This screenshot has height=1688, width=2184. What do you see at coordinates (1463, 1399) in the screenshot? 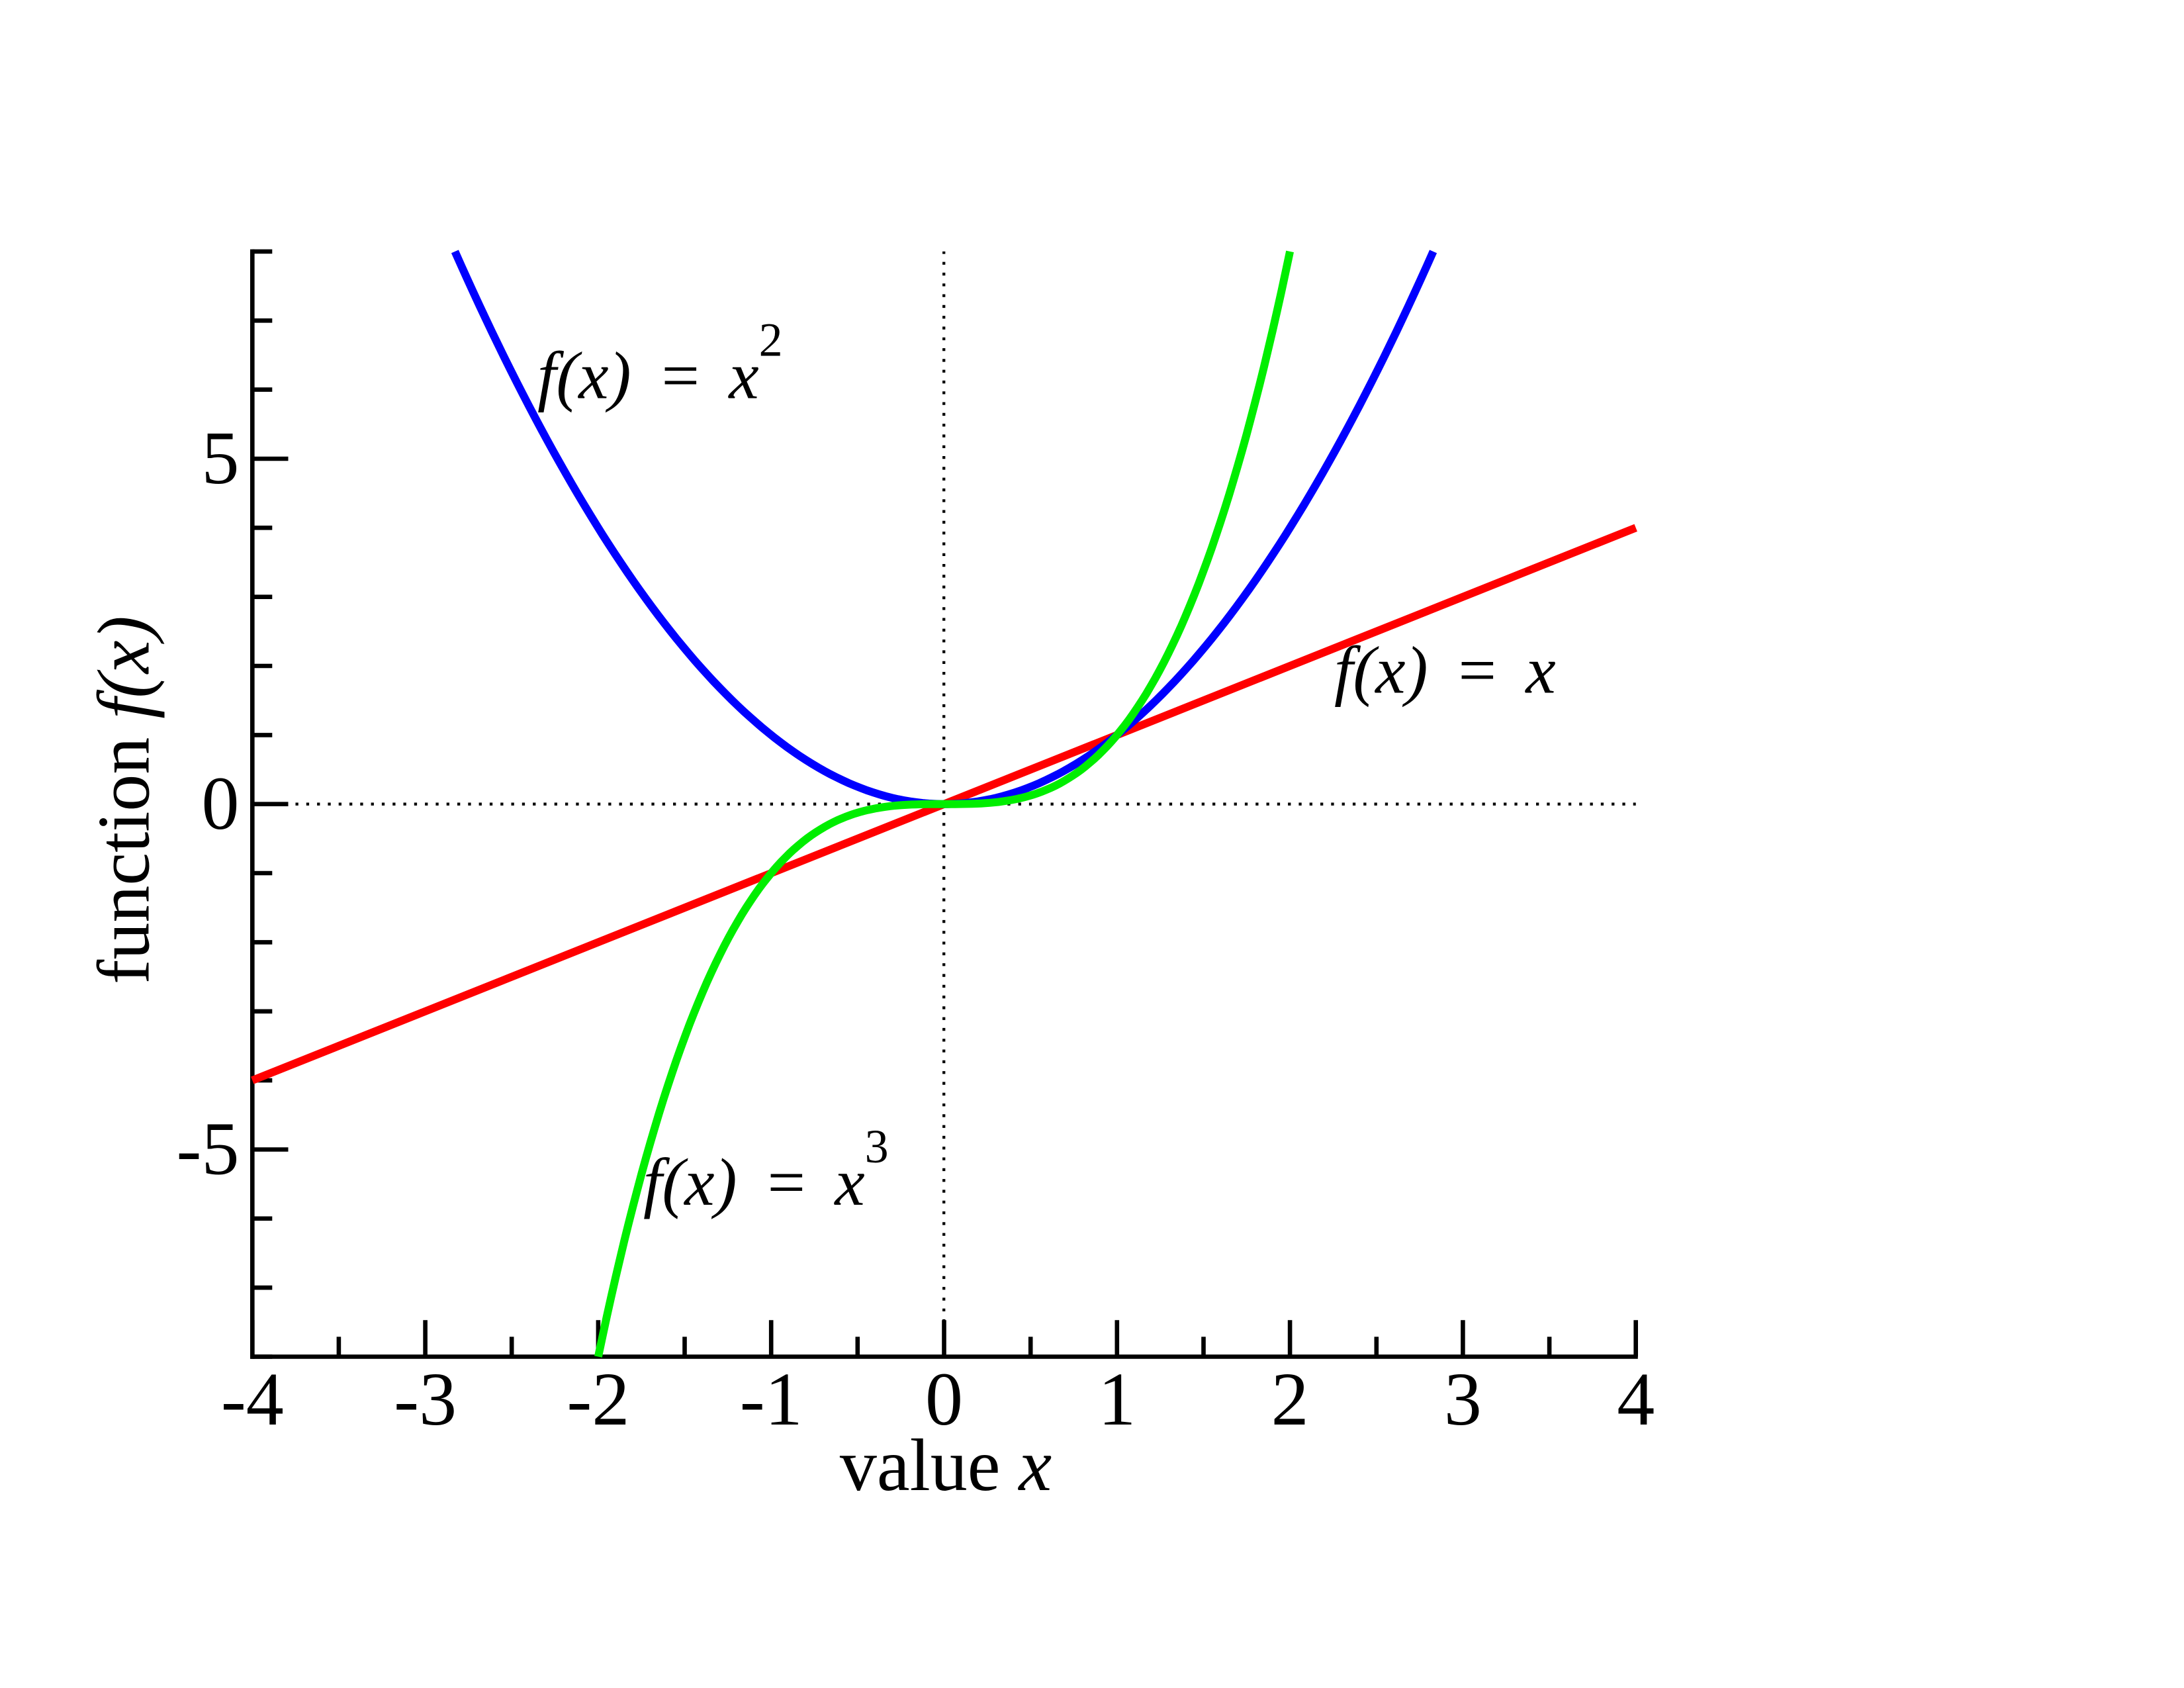
I see `svg-text: 3` at bounding box center [1463, 1399].